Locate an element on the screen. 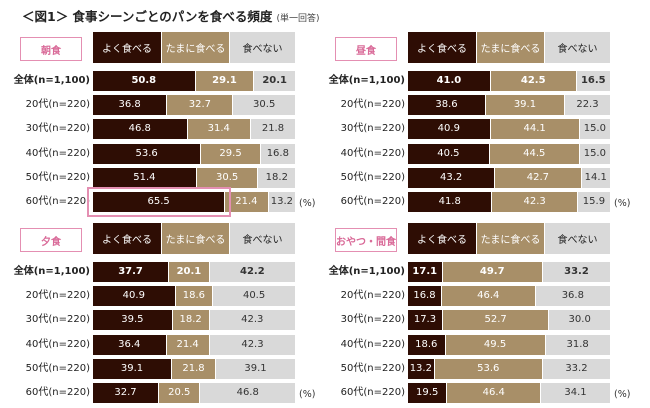 Image resolution: width=650 pixels, height=408 pixels. bar-segment-often: 38.6 is located at coordinates (447, 105).